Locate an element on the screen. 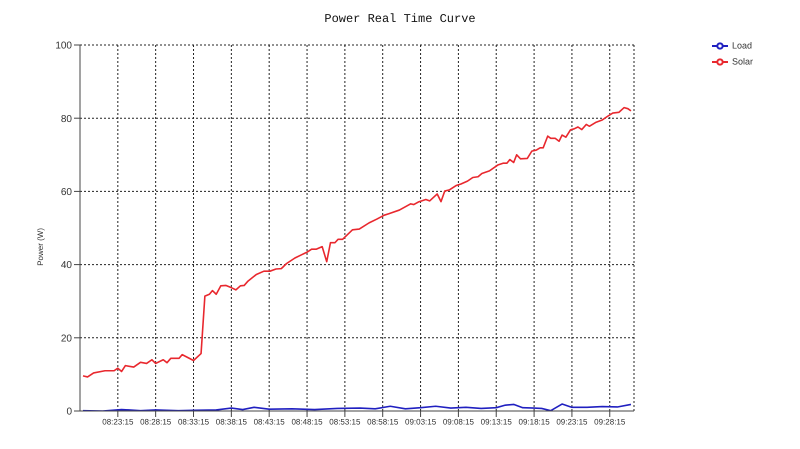  x-tick-label: 08:43:15 is located at coordinates (270, 422).